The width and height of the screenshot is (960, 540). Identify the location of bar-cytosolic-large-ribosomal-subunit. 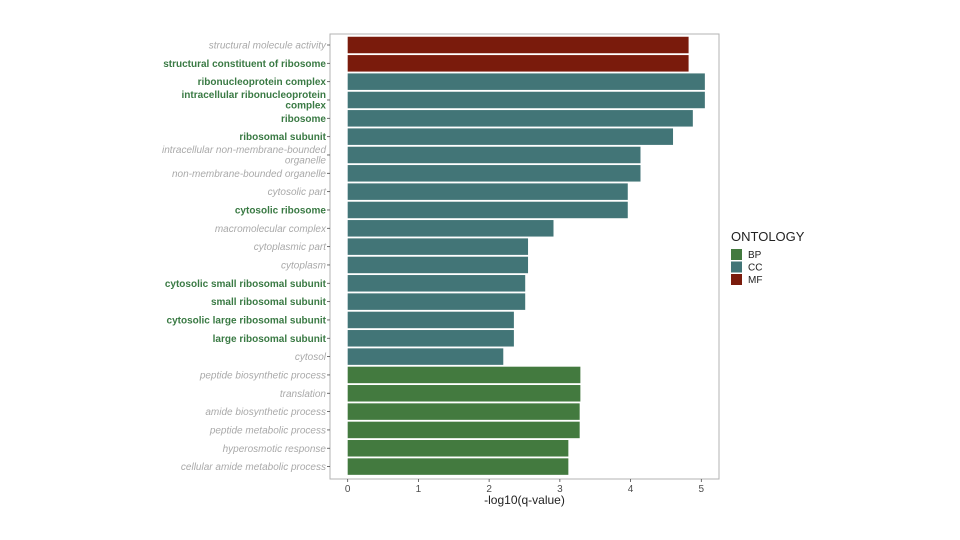
(430, 320).